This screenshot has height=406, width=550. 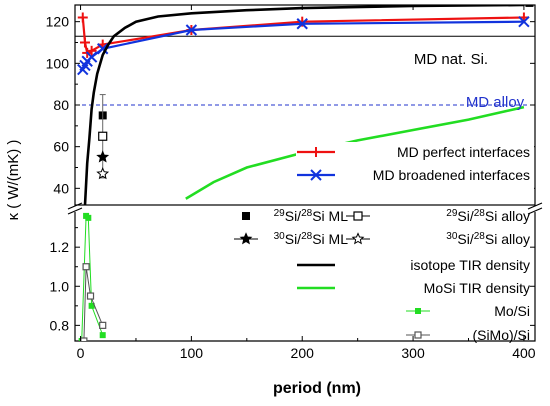 I want to click on legend-label: 30Si/28Si ML, so click(x=311, y=239).